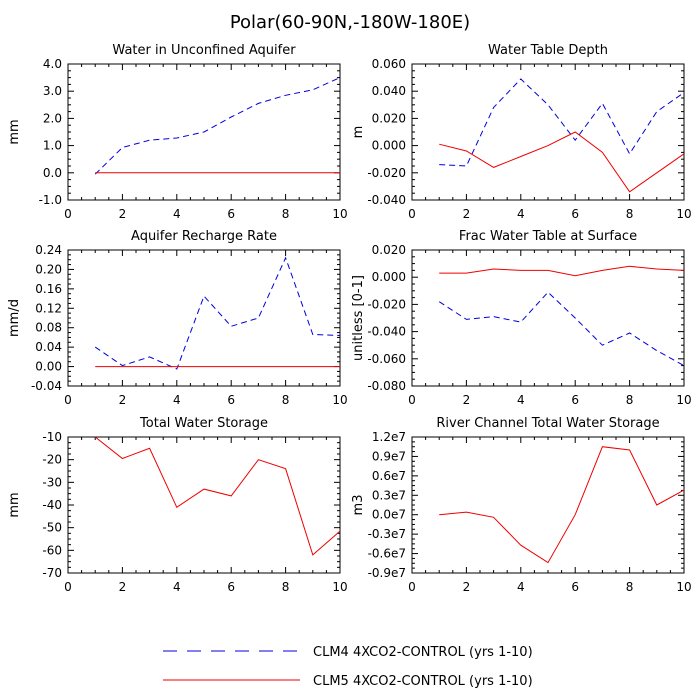 This screenshot has width=700, height=700. I want to click on y-tick-label: -30, so click(52, 482).